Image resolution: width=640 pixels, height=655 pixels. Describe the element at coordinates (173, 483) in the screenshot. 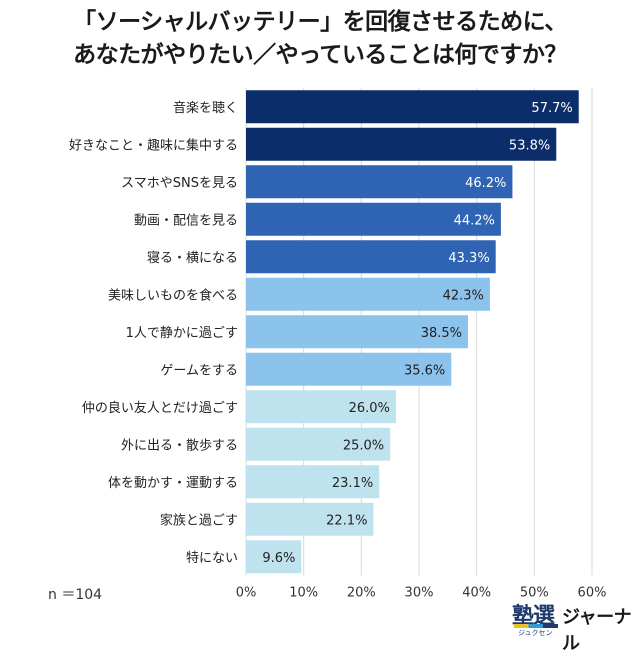

I see `category-label: 体を動かす・運動する` at that location.